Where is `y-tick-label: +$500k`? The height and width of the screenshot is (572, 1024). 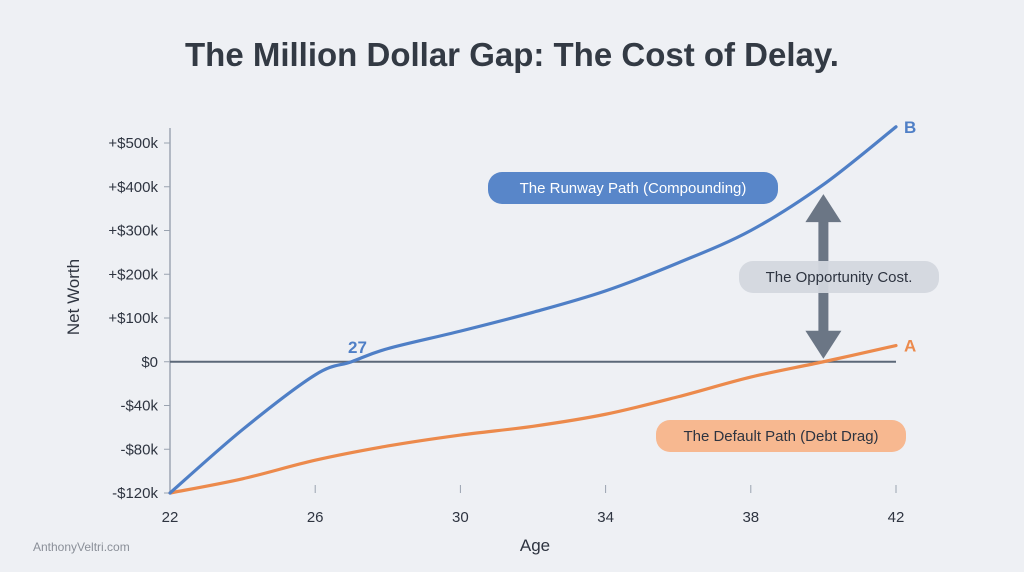 y-tick-label: +$500k is located at coordinates (133, 143).